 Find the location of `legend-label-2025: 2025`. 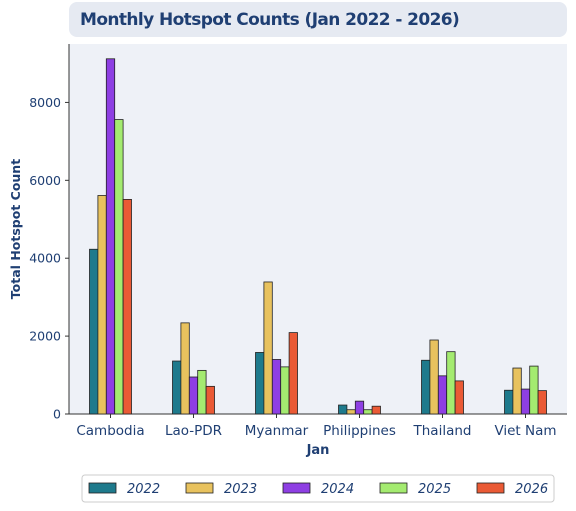

legend-label-2025: 2025 is located at coordinates (434, 489).